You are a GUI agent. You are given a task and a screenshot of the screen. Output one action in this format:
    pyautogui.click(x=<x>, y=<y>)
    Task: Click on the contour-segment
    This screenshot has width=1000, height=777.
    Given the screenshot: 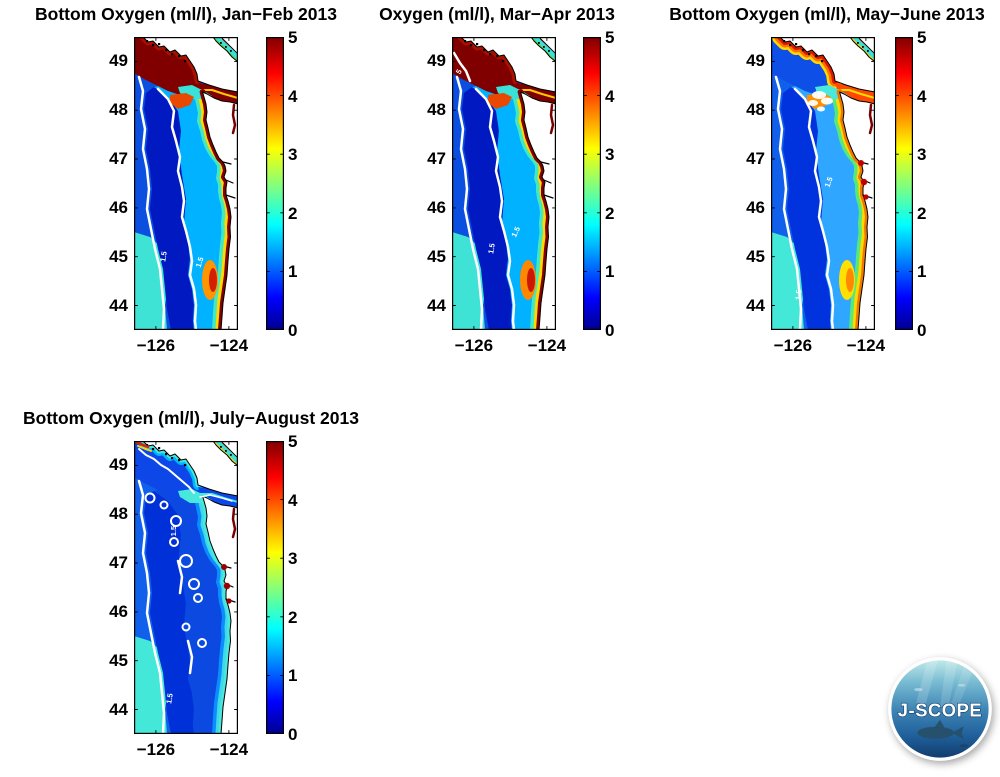 What is the action you would take?
    pyautogui.click(x=180, y=577)
    